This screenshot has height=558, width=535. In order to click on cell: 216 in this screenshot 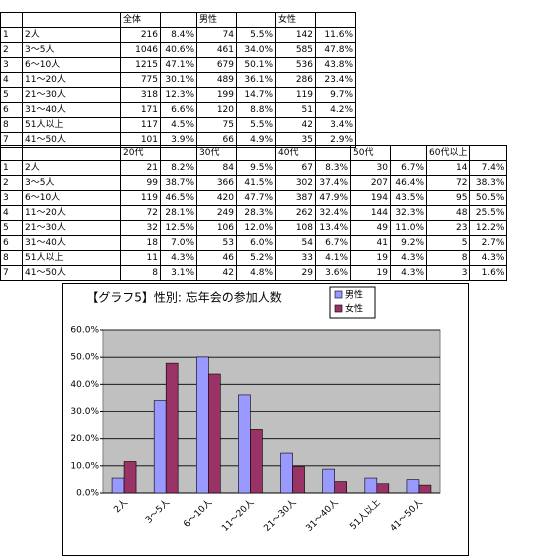, I will do `click(140, 35)`.